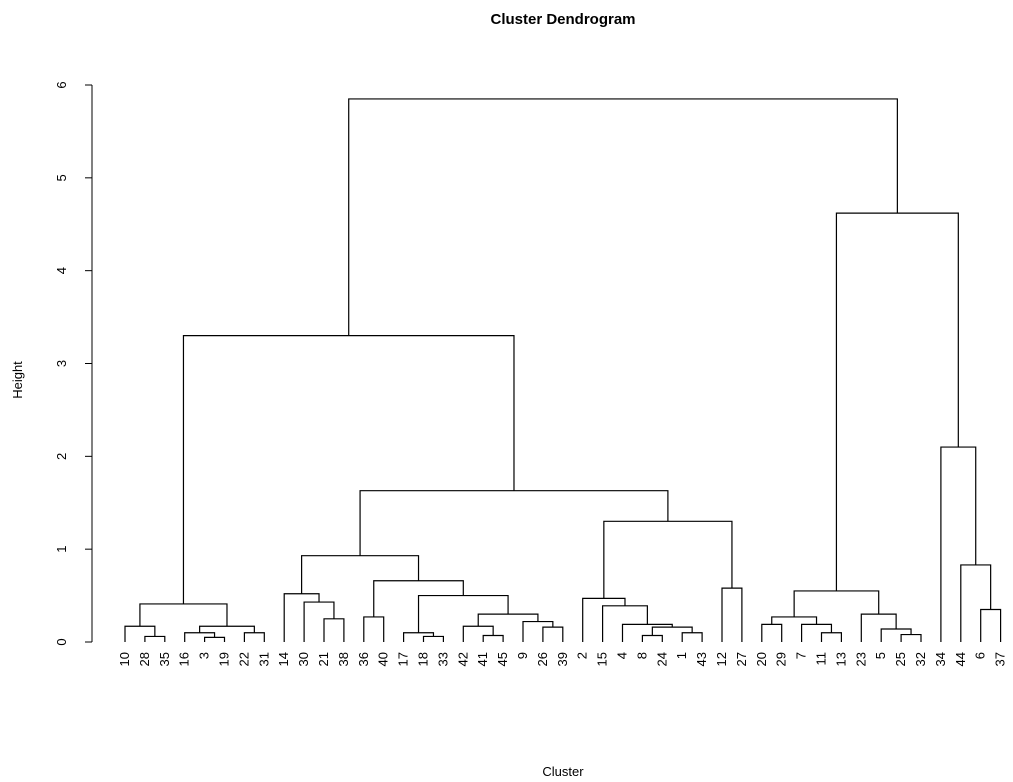 This screenshot has width=1013, height=782. I want to click on leaf-label: 26, so click(542, 659).